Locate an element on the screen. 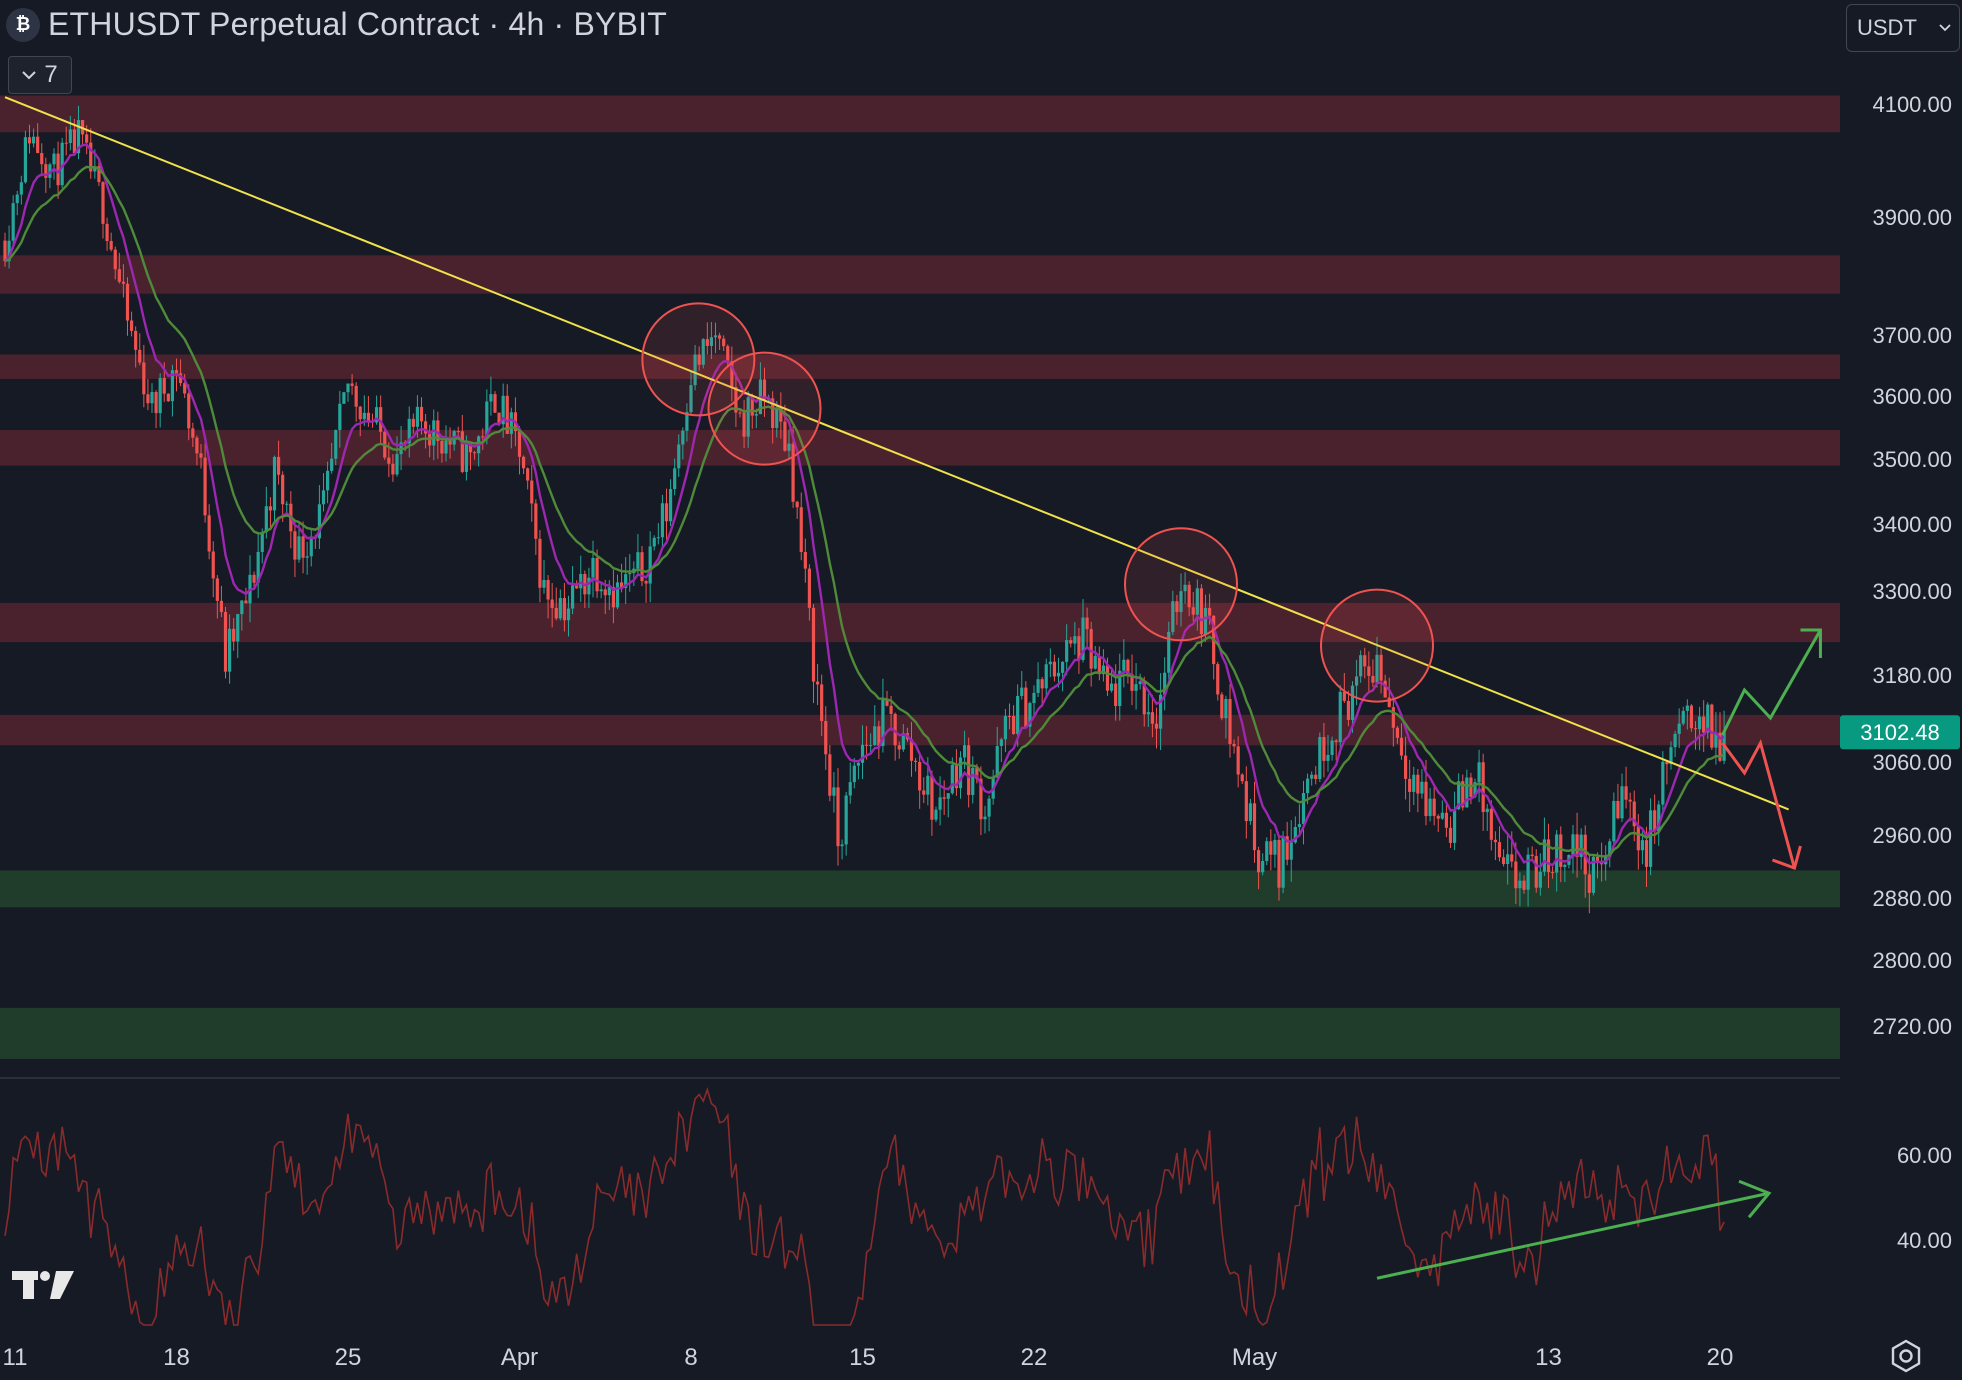 This screenshot has height=1380, width=1962. tradingview-logo-icon is located at coordinates (43, 1285).